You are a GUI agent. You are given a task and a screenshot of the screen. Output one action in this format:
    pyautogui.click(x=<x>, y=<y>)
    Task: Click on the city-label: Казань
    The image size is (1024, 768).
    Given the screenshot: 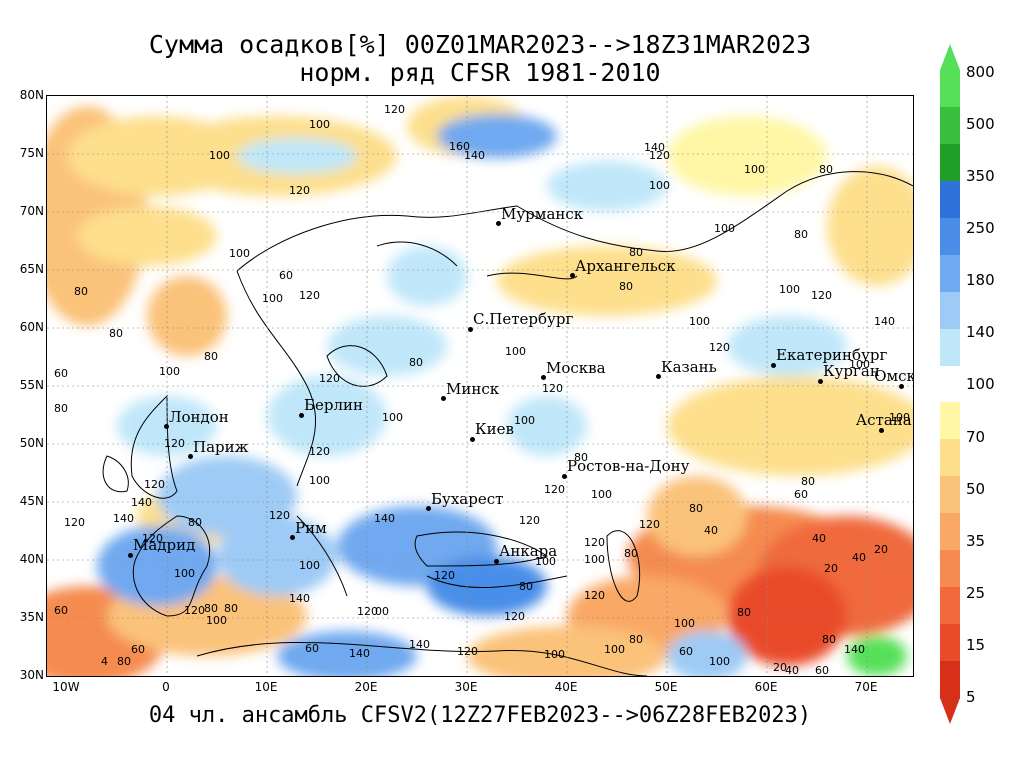 What is the action you would take?
    pyautogui.click(x=689, y=366)
    